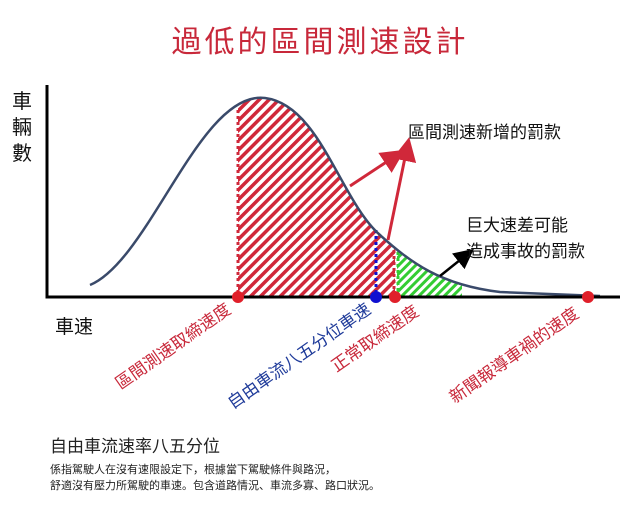 This screenshot has width=640, height=511. What do you see at coordinates (215, 485) in the screenshot?
I see `note-line-2: 舒適沒有壓力所駕駛的車速。包含道路情況、車流多寡、路口狀況。` at bounding box center [215, 485].